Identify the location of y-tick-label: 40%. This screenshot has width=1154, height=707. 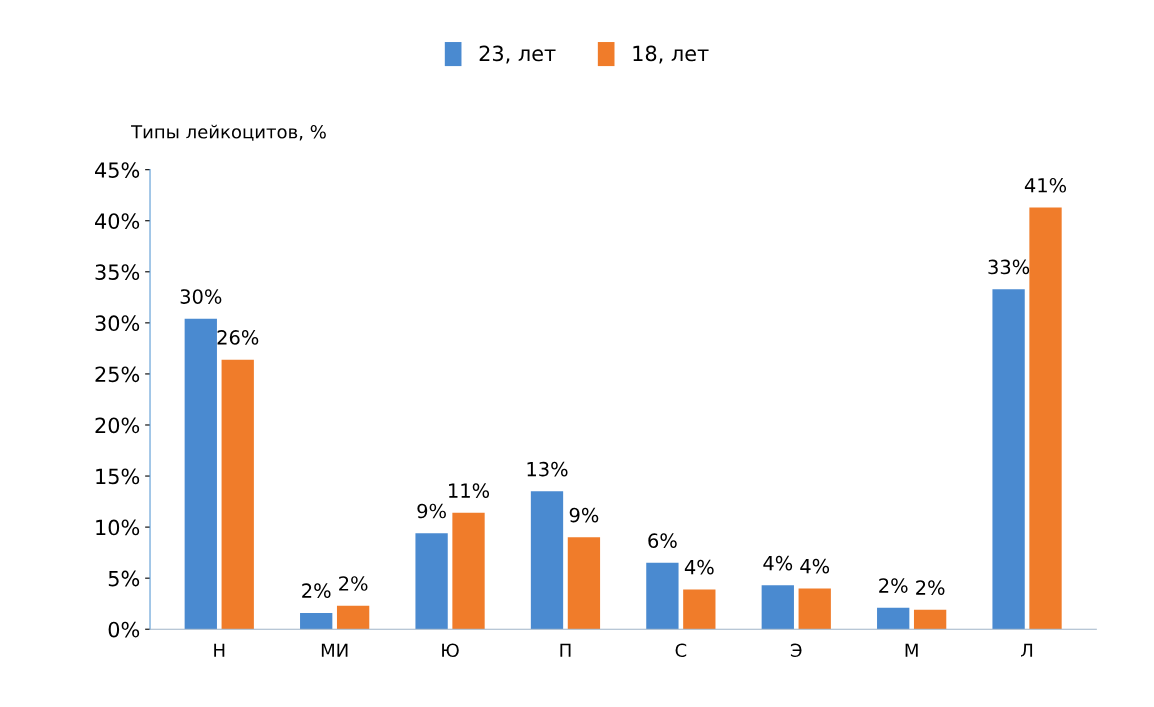
(117, 221).